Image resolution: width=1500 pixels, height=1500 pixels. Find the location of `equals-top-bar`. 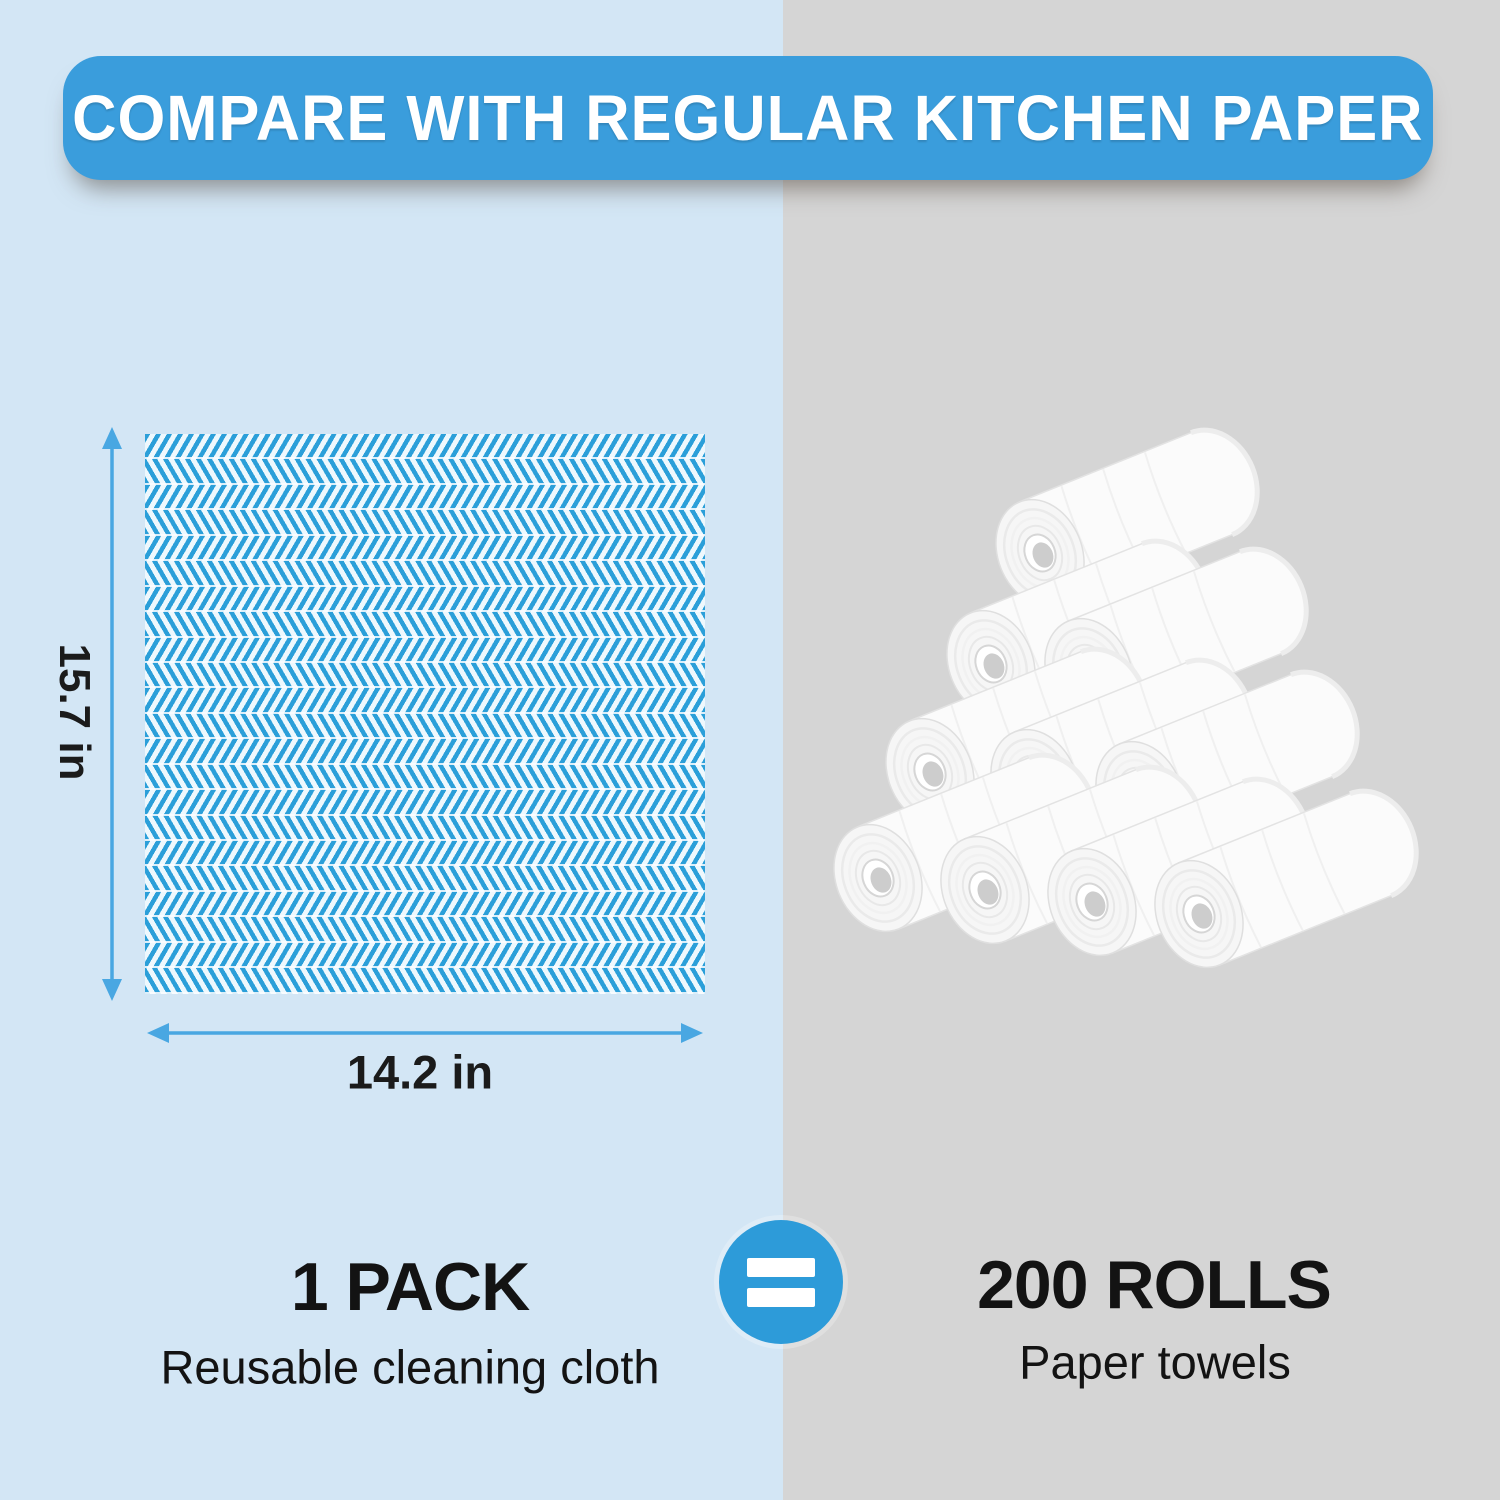

equals-top-bar is located at coordinates (781, 1267).